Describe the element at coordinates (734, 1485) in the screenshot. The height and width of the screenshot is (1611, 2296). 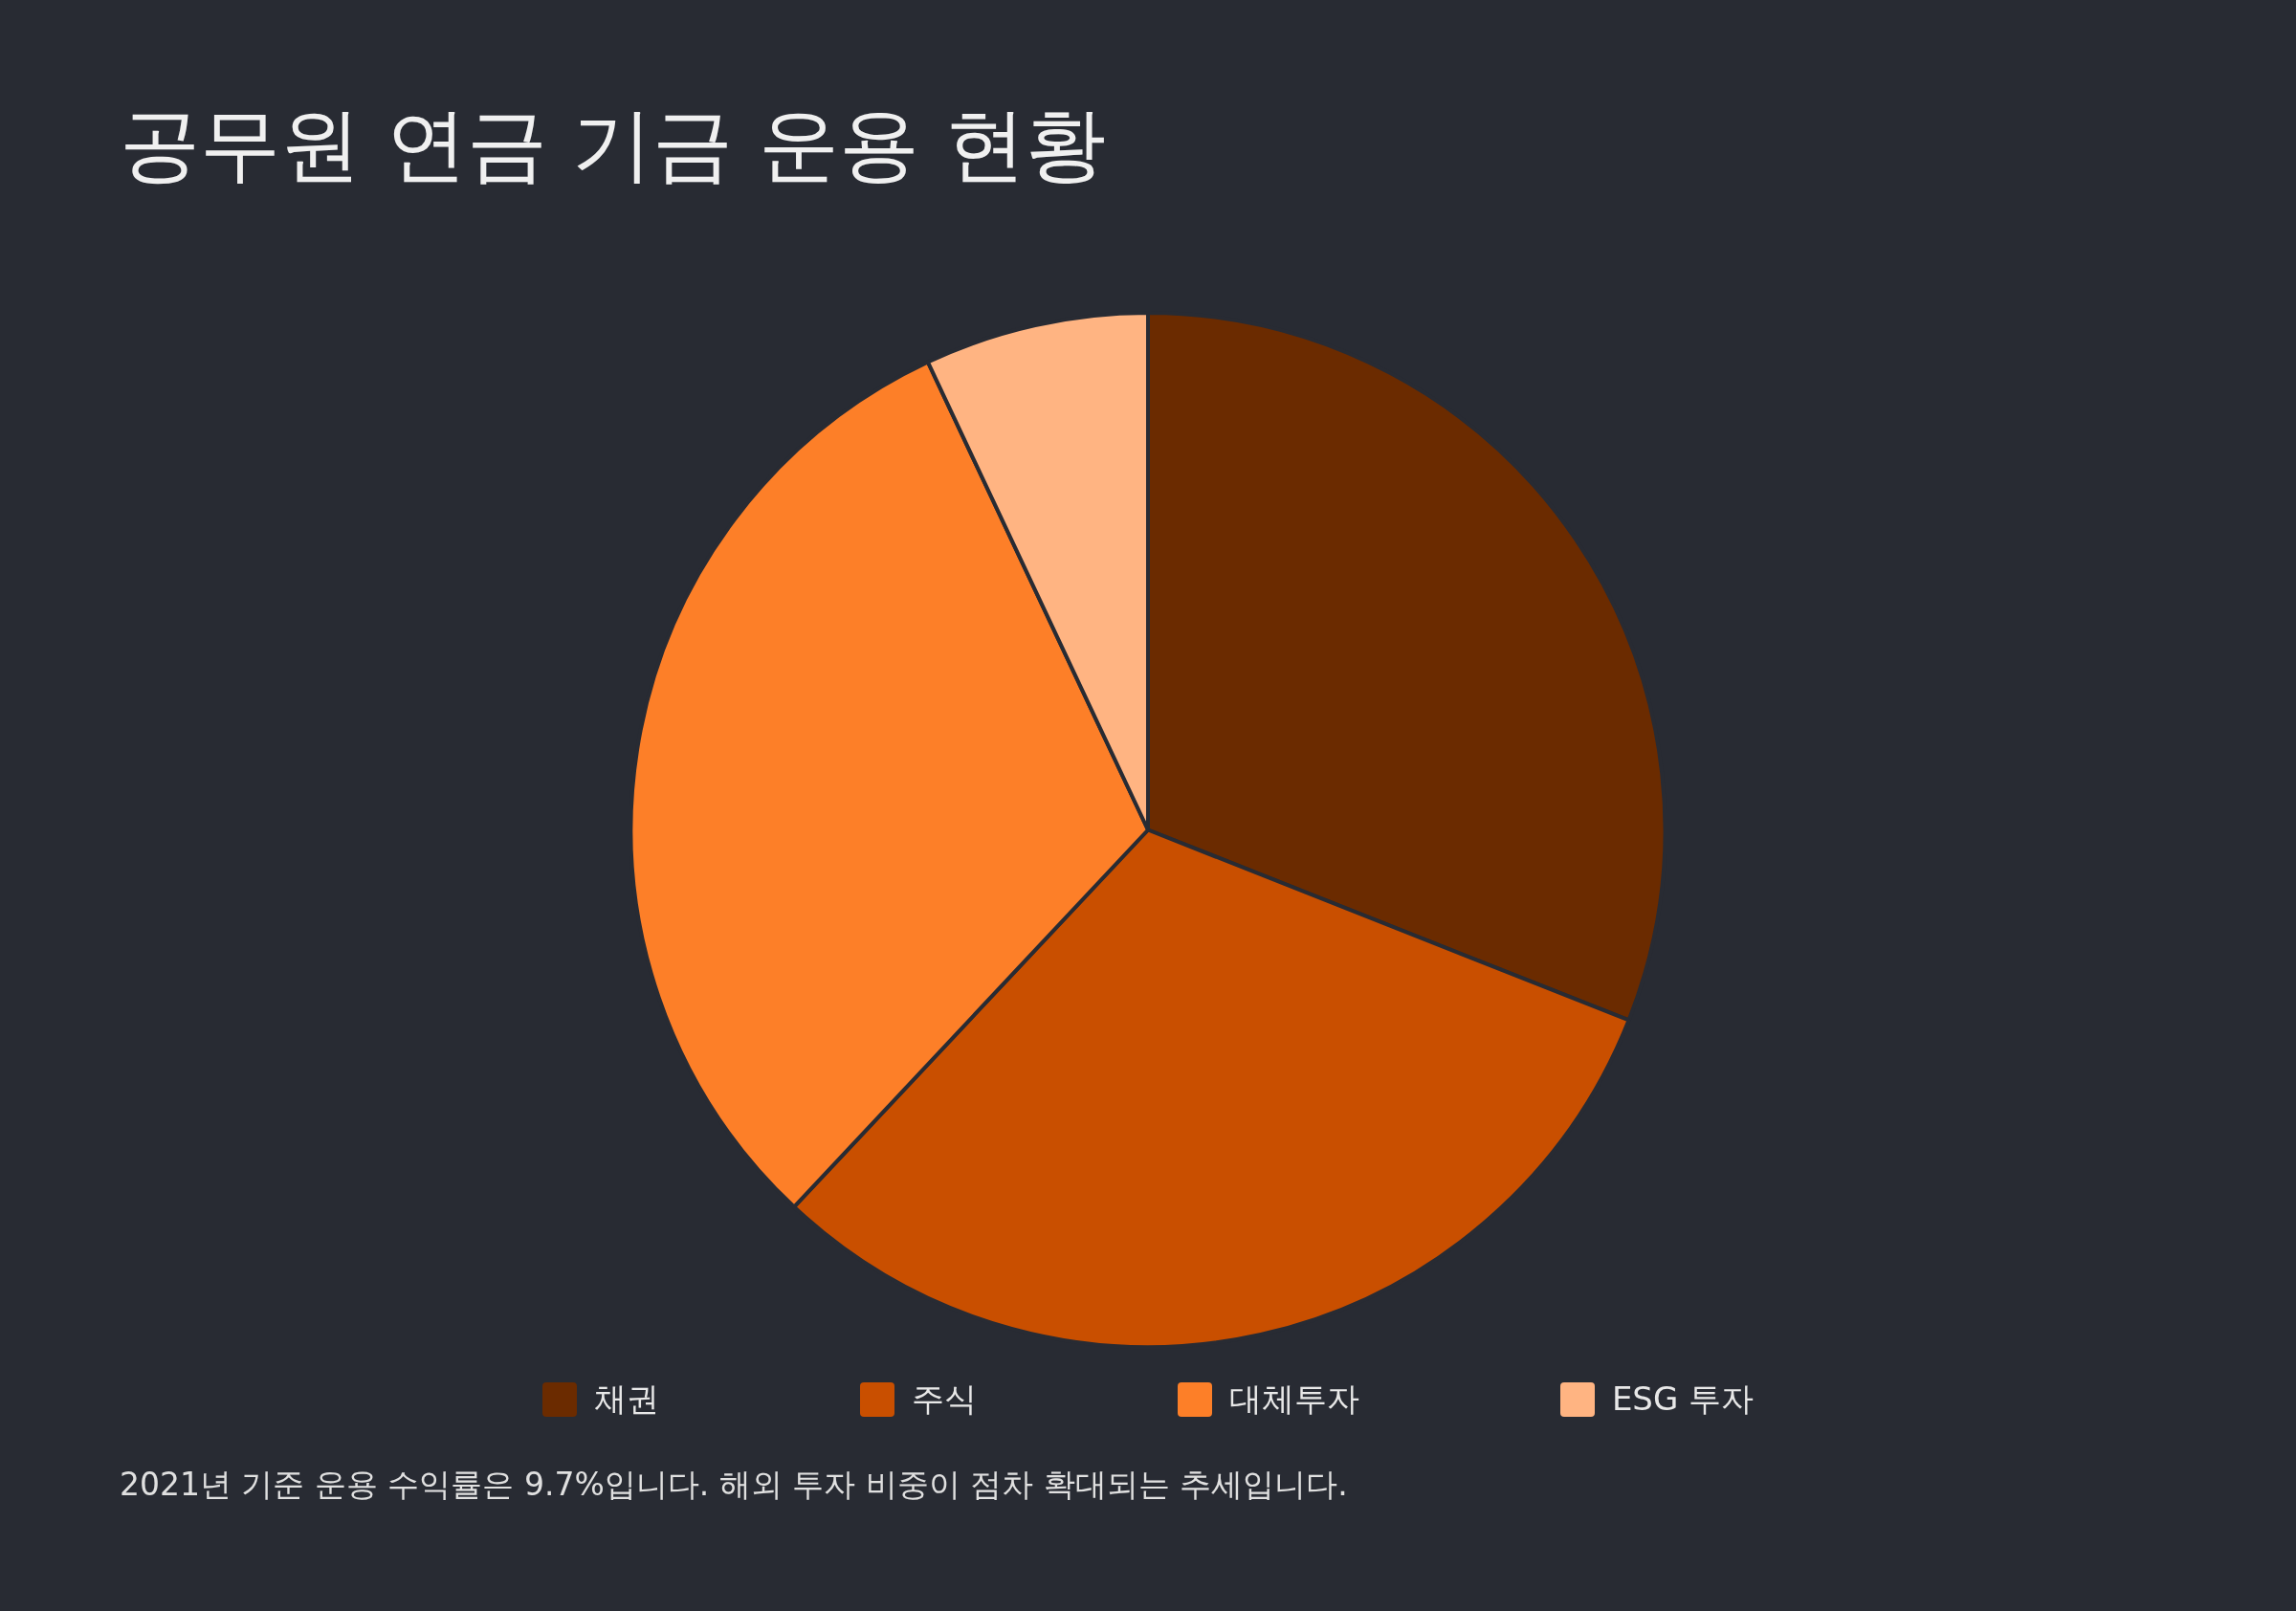
I see `text: 2021년 기준 운용 수익률은 9.7%입니다. 해외 투자 비중이 점차 확대되는 추세입니다.` at that location.